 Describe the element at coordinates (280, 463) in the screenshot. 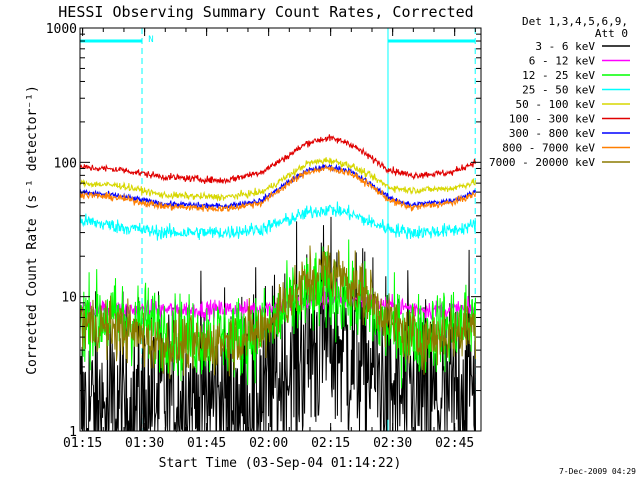

I see `x-axis-label: Start Time (03-Sep-04 01:14:22)` at that location.